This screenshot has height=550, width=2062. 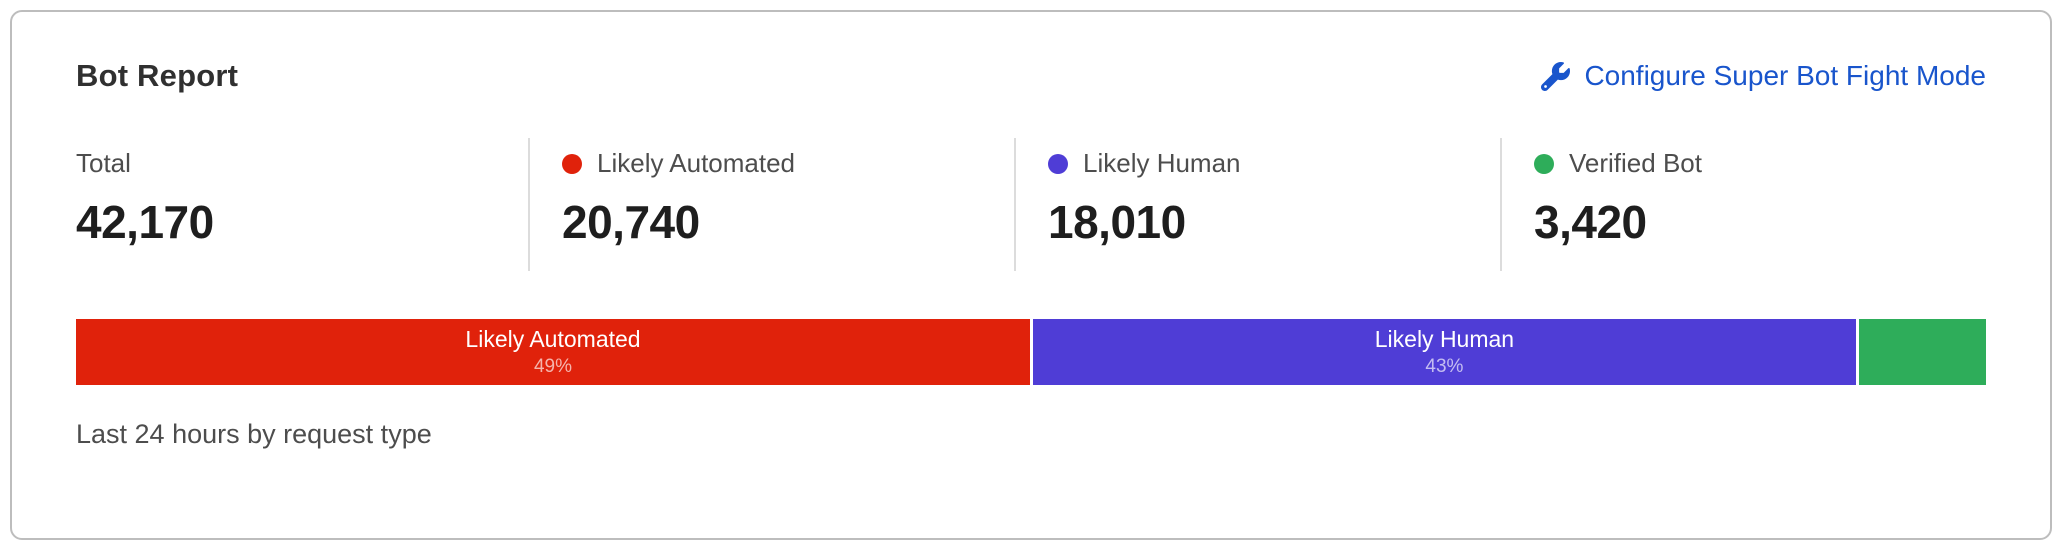 What do you see at coordinates (1257, 204) in the screenshot?
I see `stat-likely-human: Likely Human 18,010` at bounding box center [1257, 204].